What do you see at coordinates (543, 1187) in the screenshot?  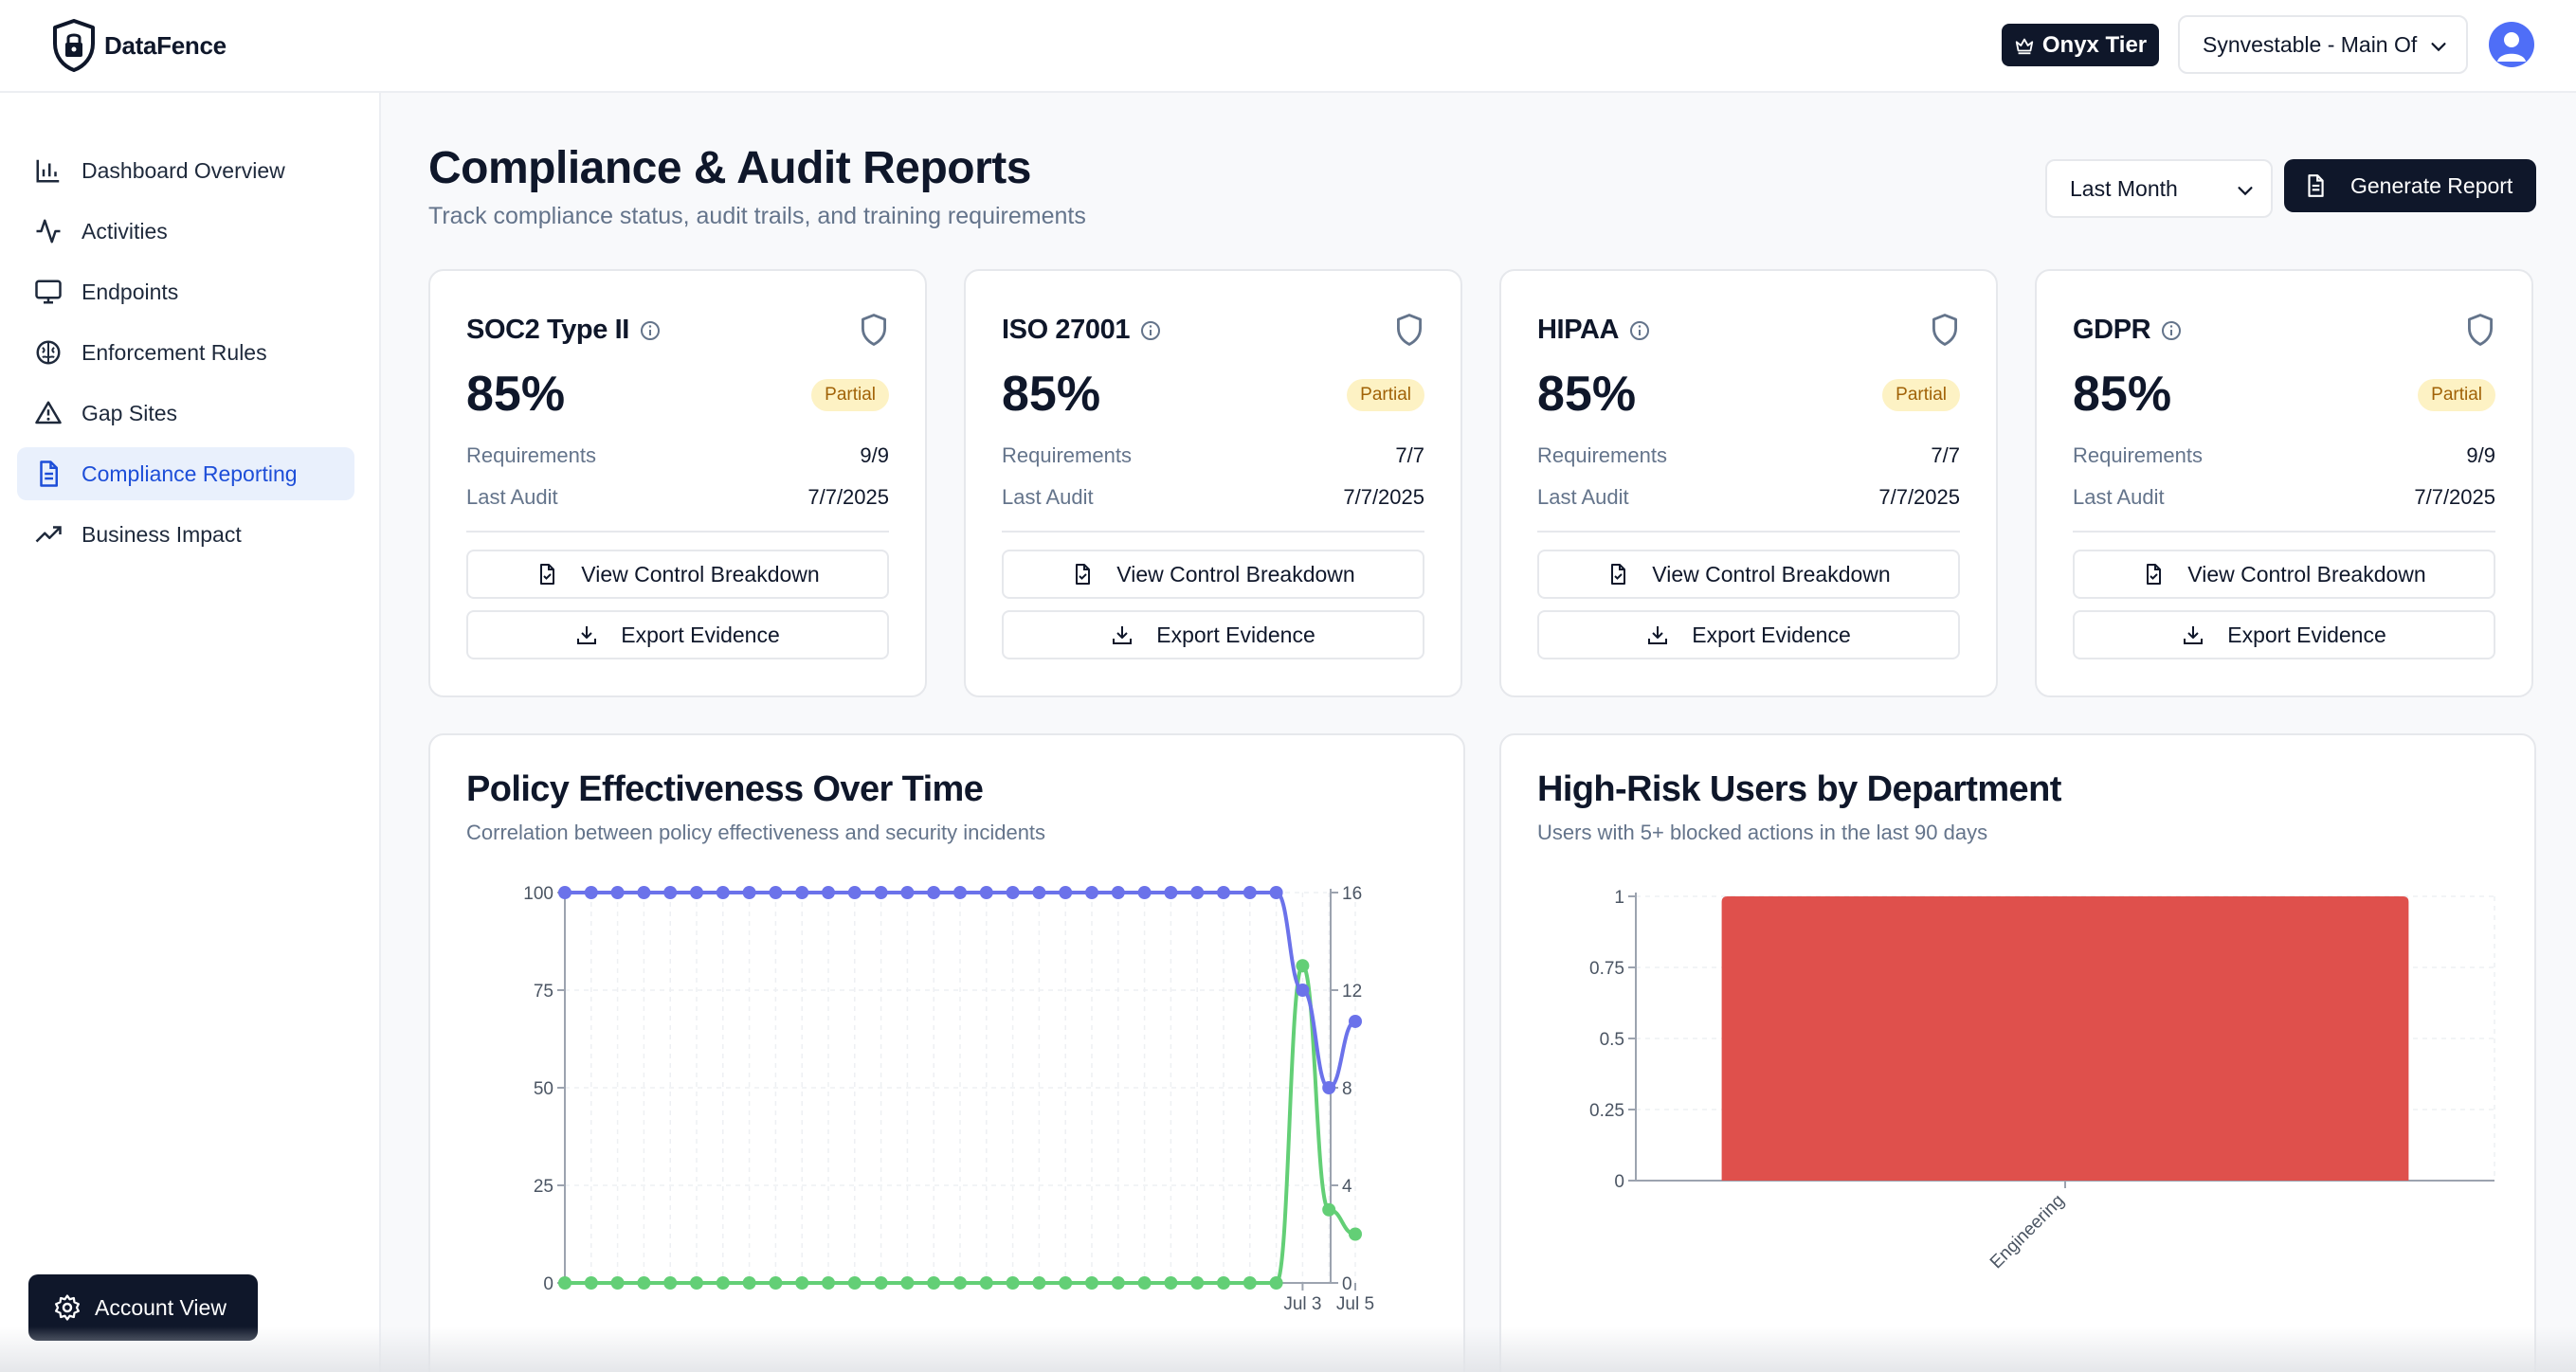 I see `y-tick-label-left: 25` at bounding box center [543, 1187].